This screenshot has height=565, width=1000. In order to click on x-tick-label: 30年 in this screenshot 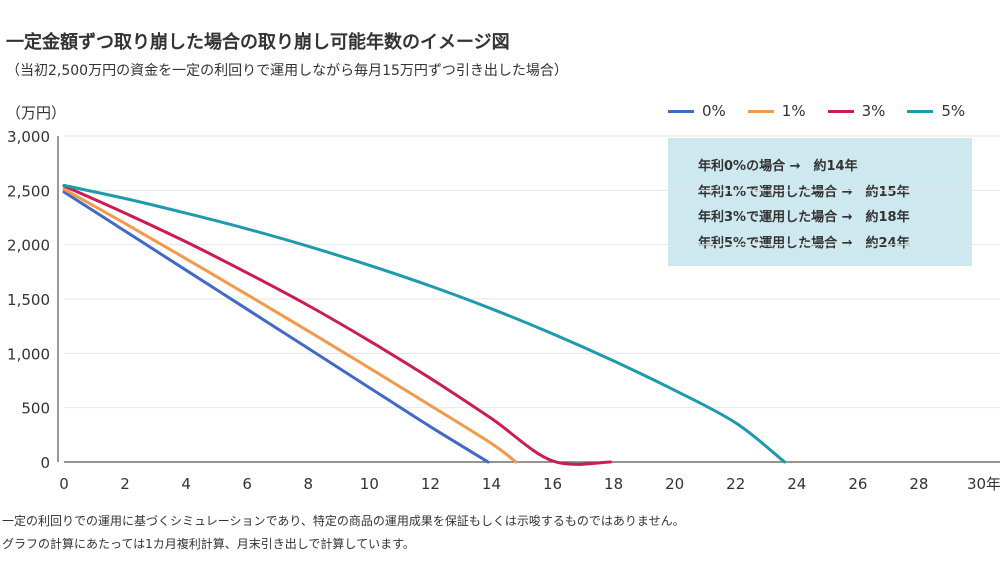, I will do `click(983, 484)`.